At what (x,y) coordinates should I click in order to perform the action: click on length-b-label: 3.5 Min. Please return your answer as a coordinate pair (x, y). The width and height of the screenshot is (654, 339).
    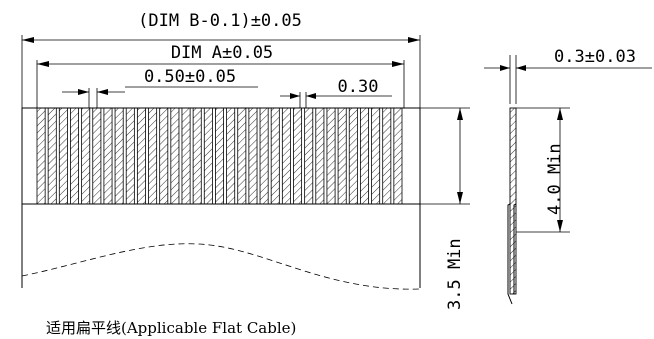
    Looking at the image, I should click on (455, 274).